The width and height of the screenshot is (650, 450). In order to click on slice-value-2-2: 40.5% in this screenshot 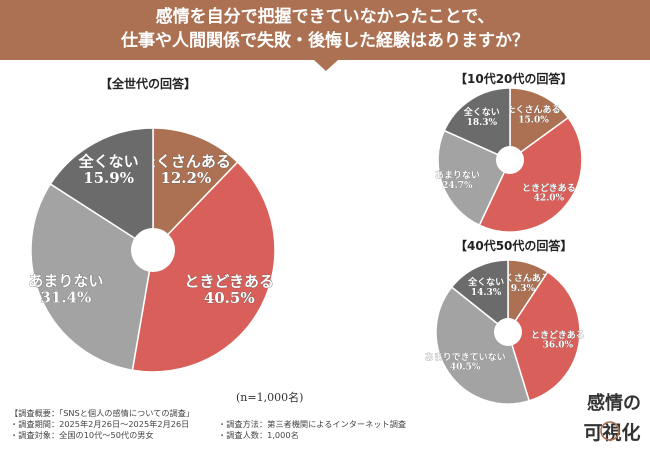, I will do `click(465, 368)`.